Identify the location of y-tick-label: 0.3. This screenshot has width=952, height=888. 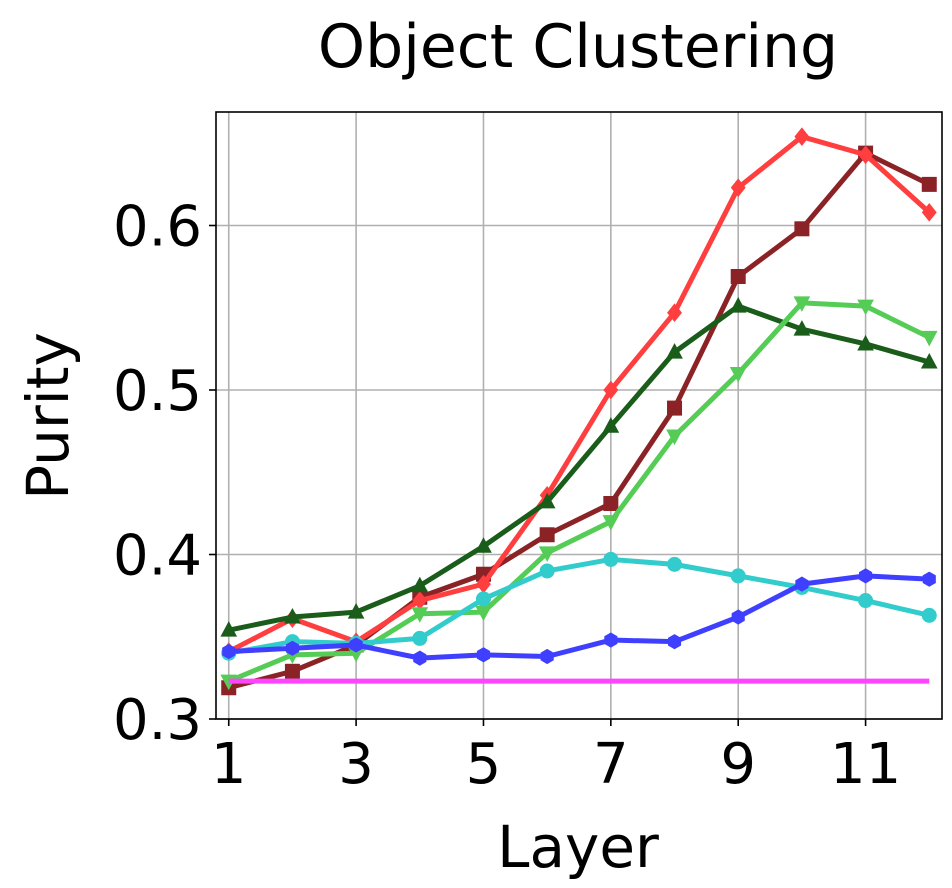
(157, 720).